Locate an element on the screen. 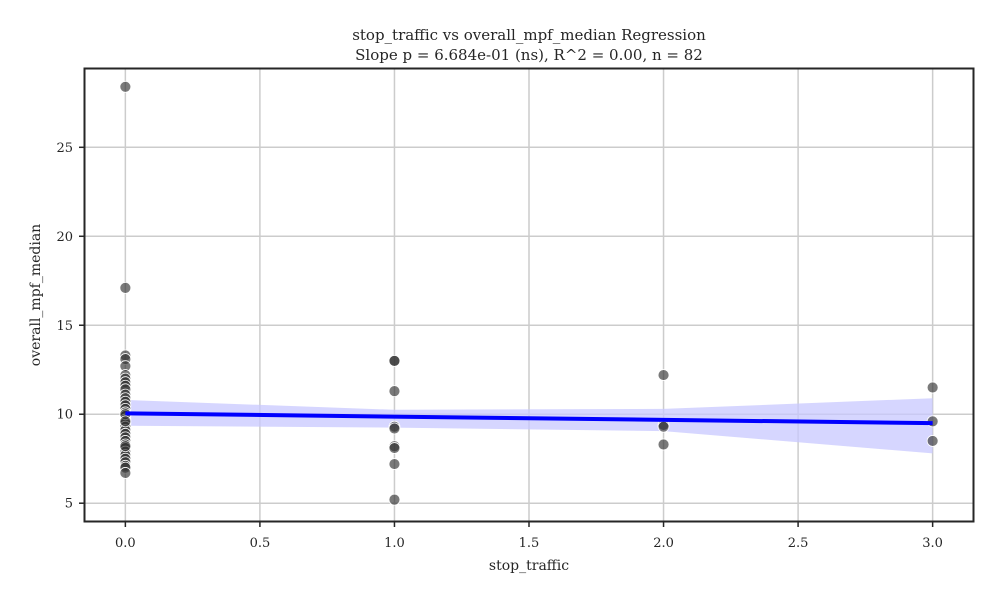  x-tick-label: 0.5 is located at coordinates (260, 543).